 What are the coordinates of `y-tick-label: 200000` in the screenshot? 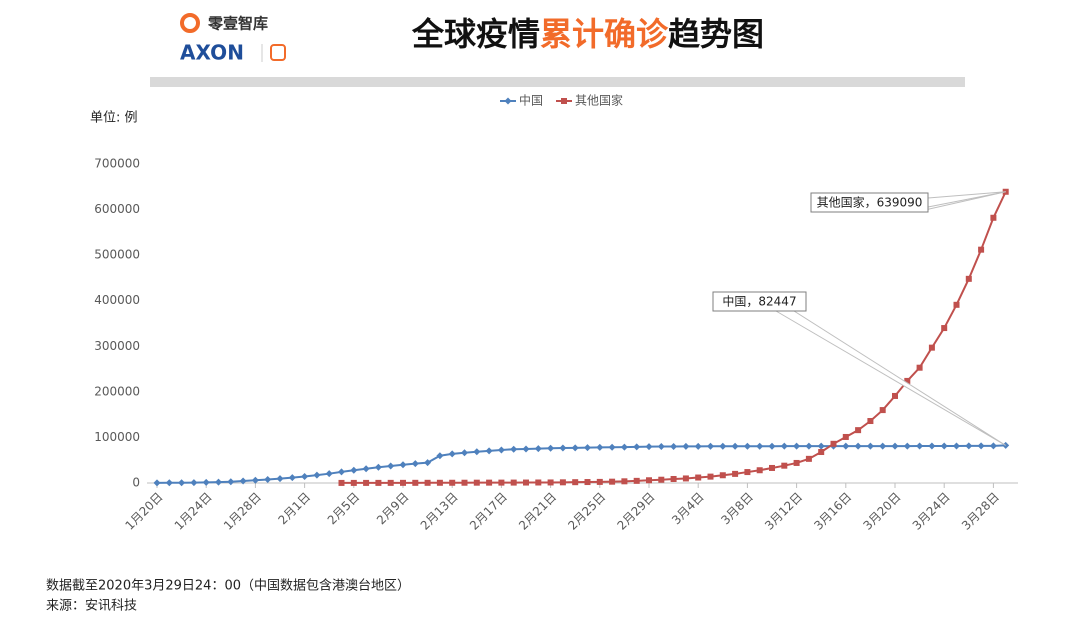 It's located at (117, 391).